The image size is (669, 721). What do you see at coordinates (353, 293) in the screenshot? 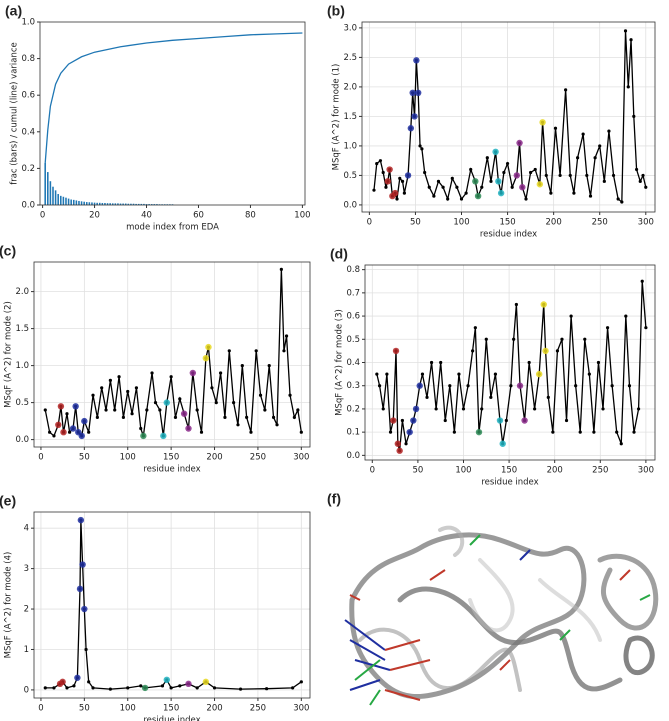
I see `y-tick-label: 0.7` at bounding box center [353, 293].